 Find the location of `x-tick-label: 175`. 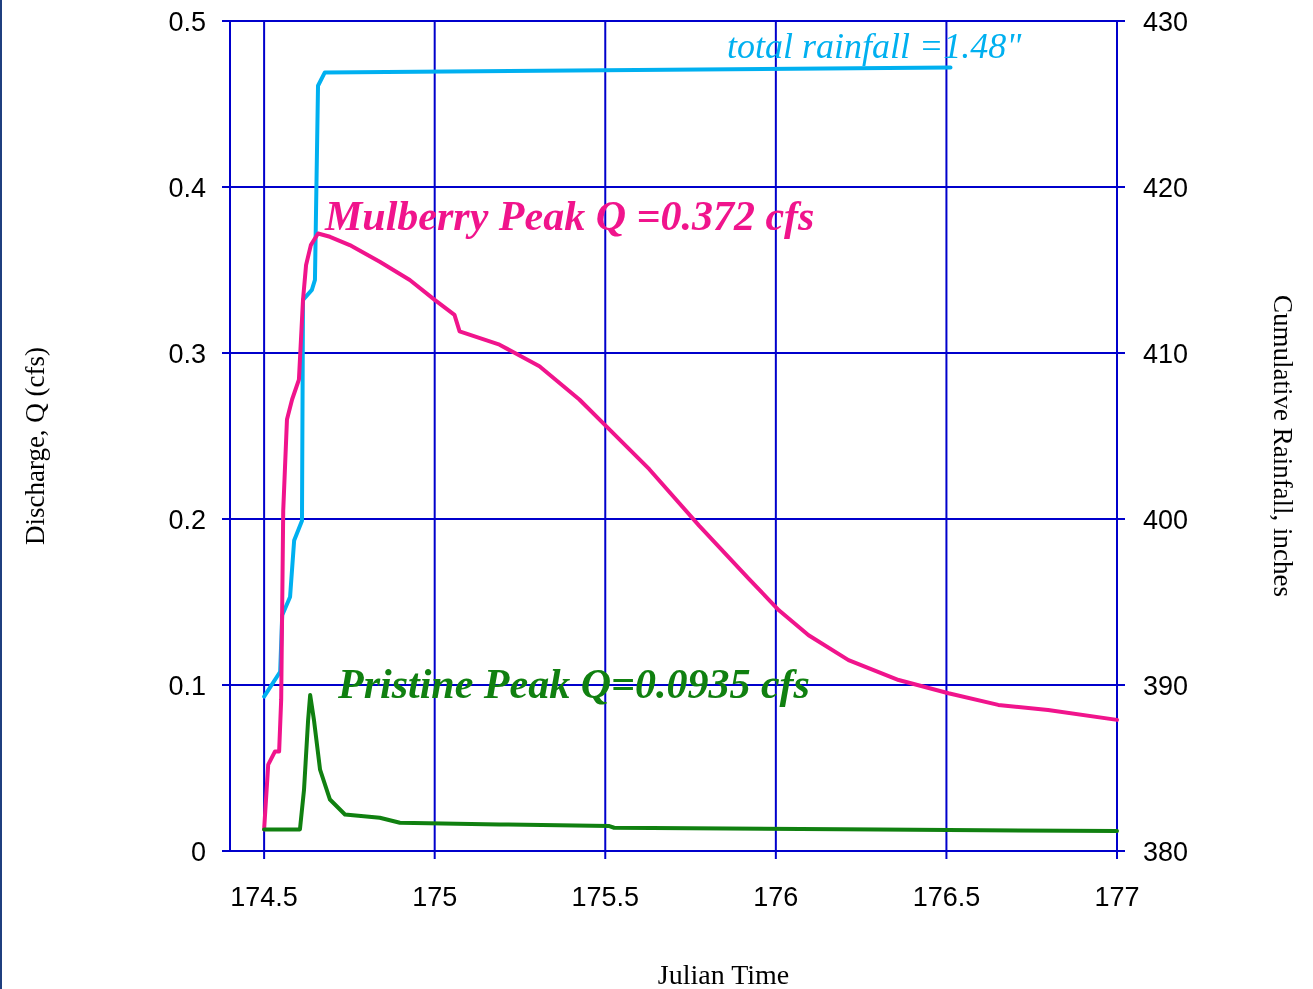

x-tick-label: 175 is located at coordinates (435, 897).